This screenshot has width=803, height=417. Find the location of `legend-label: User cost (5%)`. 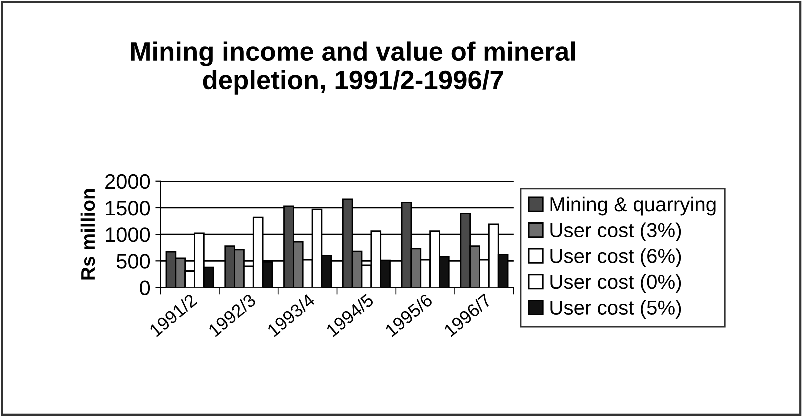

legend-label: User cost (5%) is located at coordinates (616, 309).